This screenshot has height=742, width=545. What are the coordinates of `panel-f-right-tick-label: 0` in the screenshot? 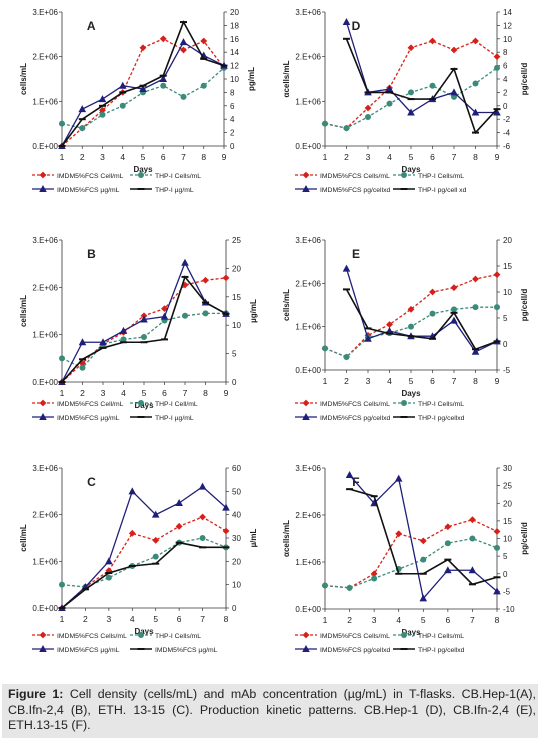 It's located at (505, 574).